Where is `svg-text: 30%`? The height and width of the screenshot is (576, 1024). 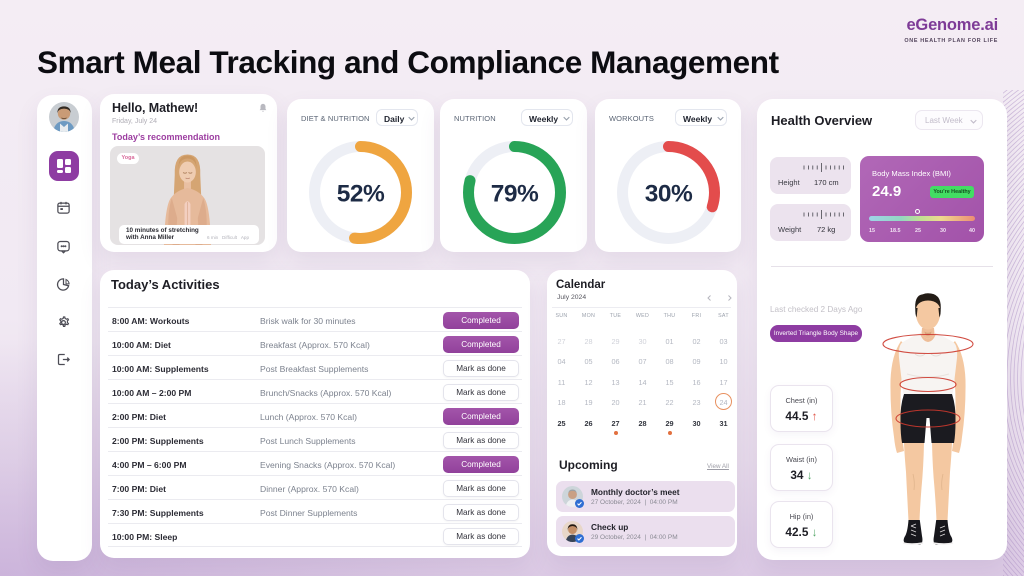
svg-text: 30% is located at coordinates (669, 194).